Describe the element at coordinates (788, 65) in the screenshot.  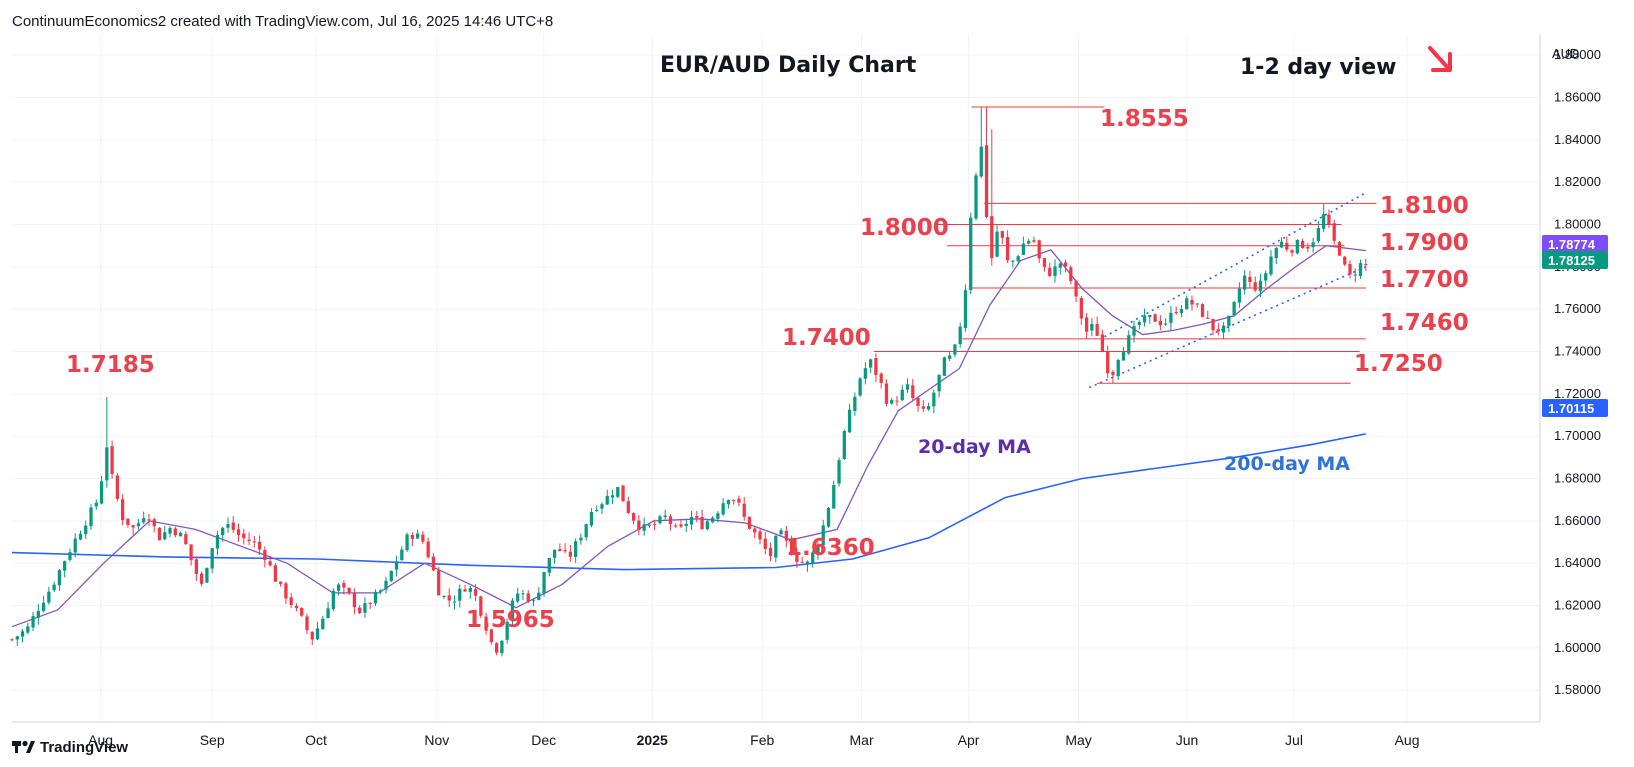
I see `chart-title: EUR/AUD Daily Chart` at that location.